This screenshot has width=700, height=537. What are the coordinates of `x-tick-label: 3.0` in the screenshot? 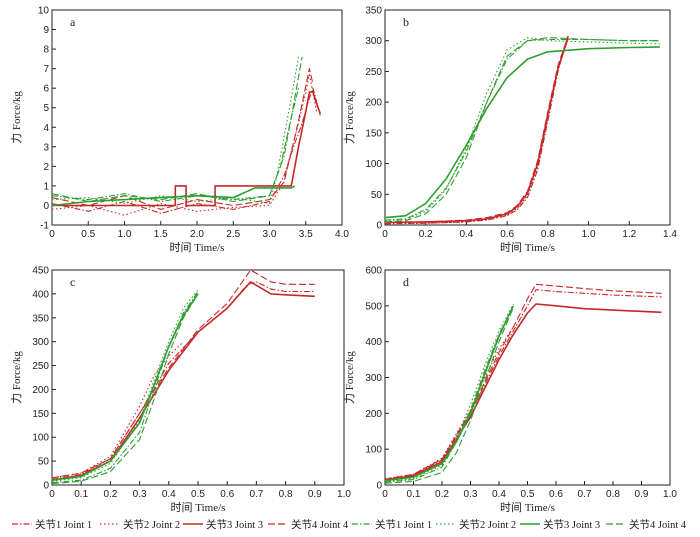 It's located at (270, 234).